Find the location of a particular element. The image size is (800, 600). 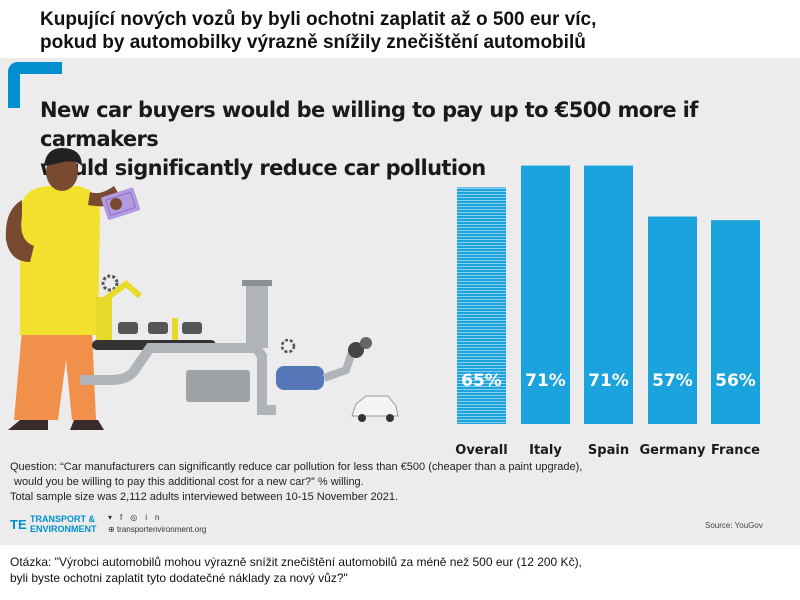

bar-spain is located at coordinates (608, 294).